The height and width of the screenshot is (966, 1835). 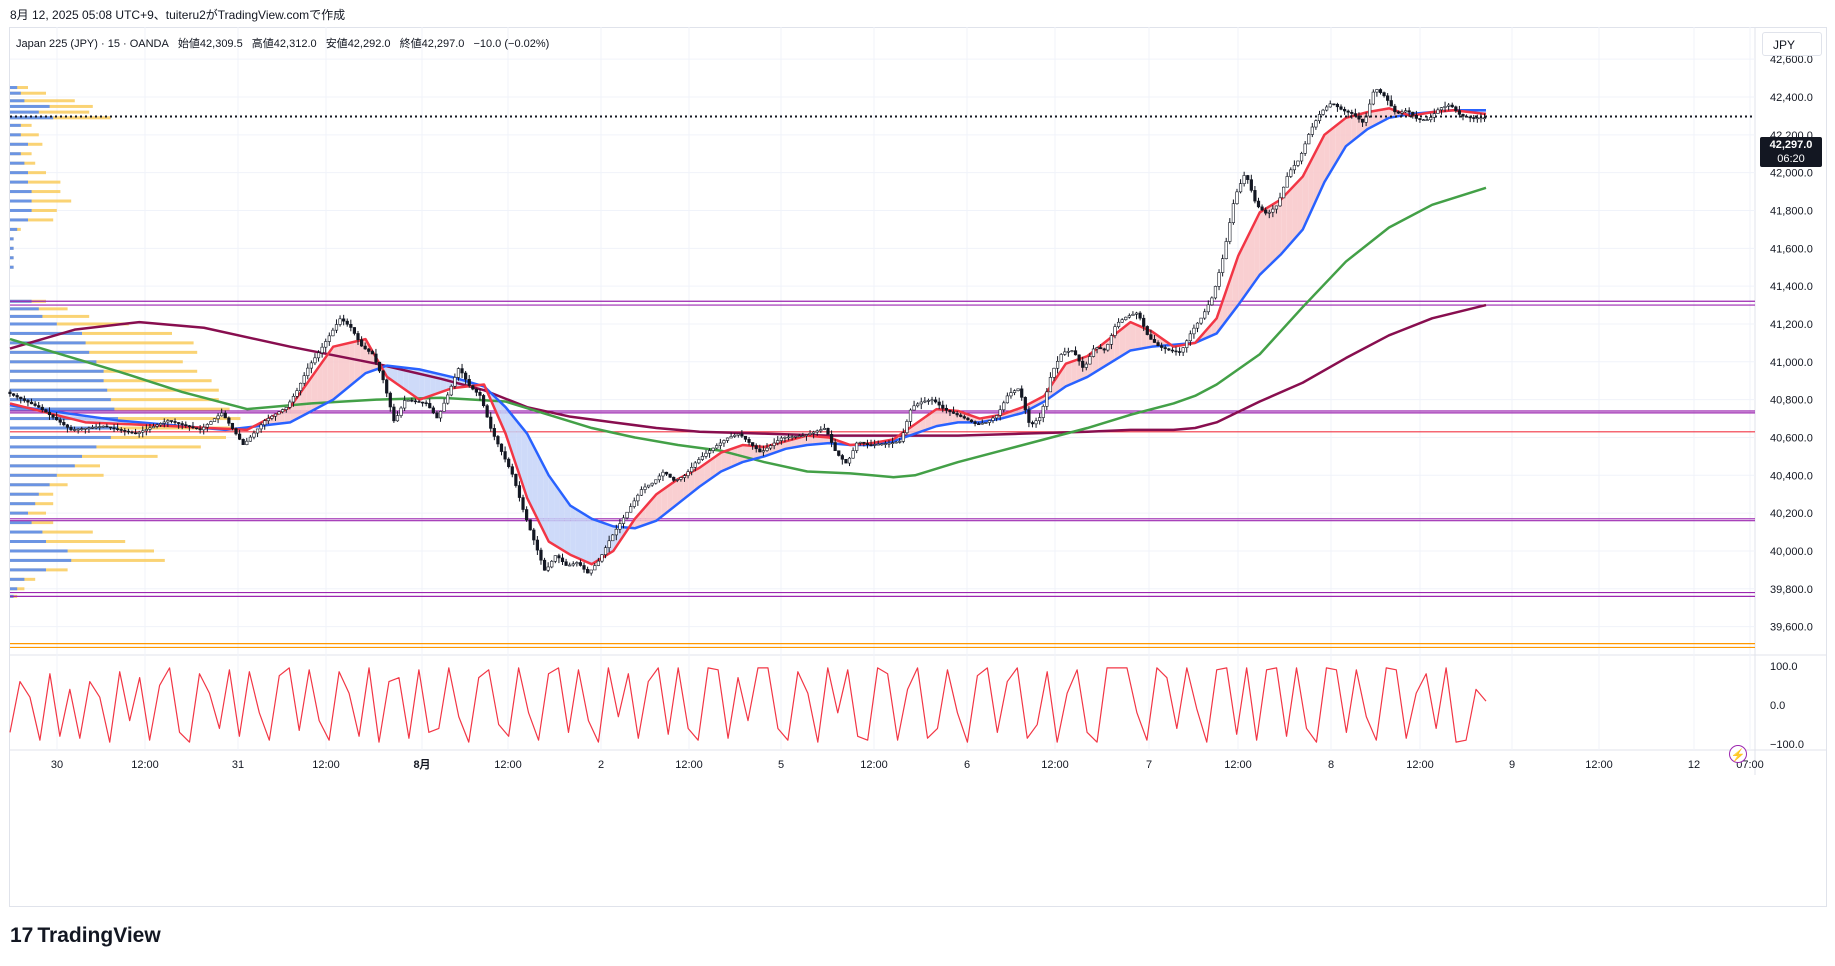 I want to click on y-tick-label: 42,000.0, so click(x=1791, y=174).